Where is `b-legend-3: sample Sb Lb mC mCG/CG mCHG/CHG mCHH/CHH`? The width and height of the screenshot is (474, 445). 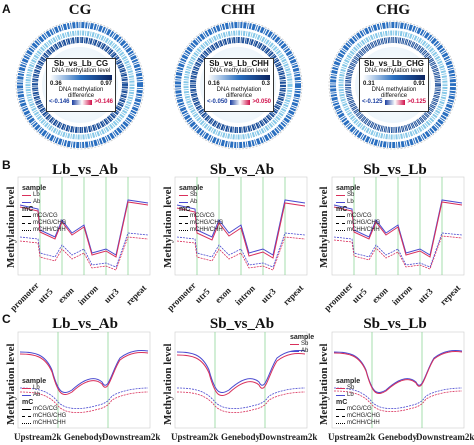 b-legend-3: sample Sb Lb mC mCG/CG mCHG/CHG mCHH/CHH is located at coordinates (358, 209).